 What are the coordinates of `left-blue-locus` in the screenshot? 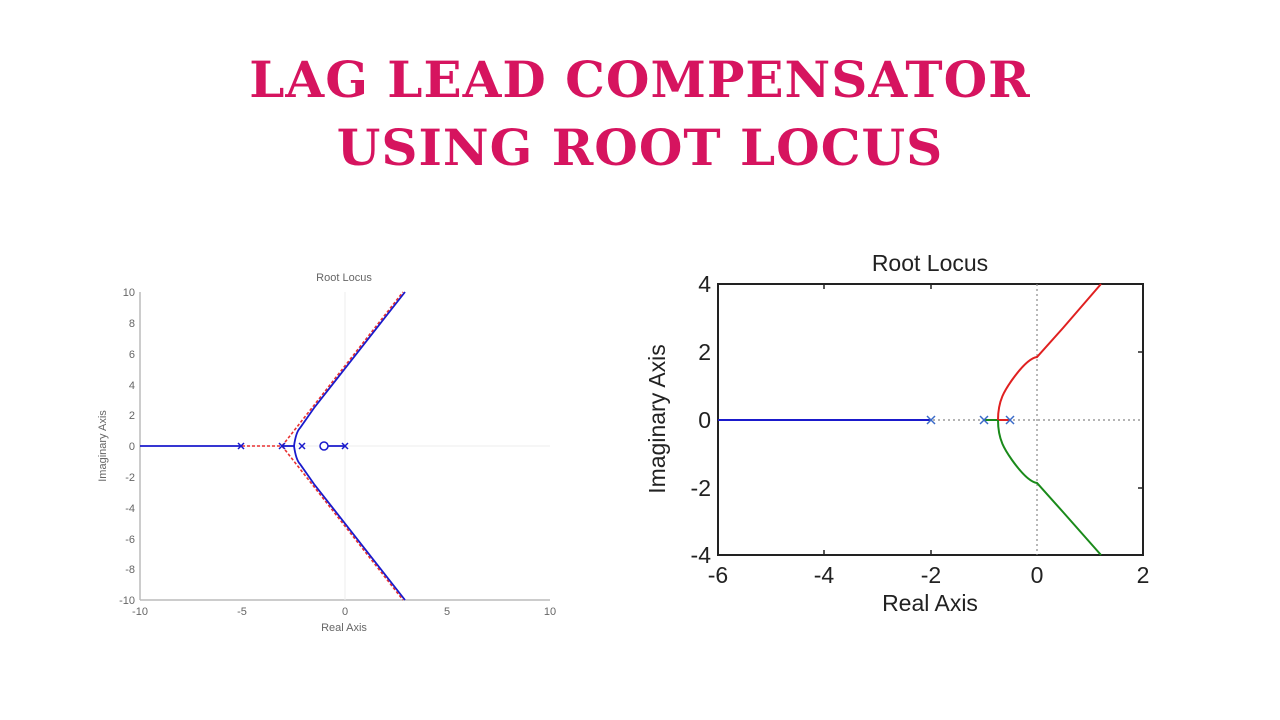 It's located at (273, 446).